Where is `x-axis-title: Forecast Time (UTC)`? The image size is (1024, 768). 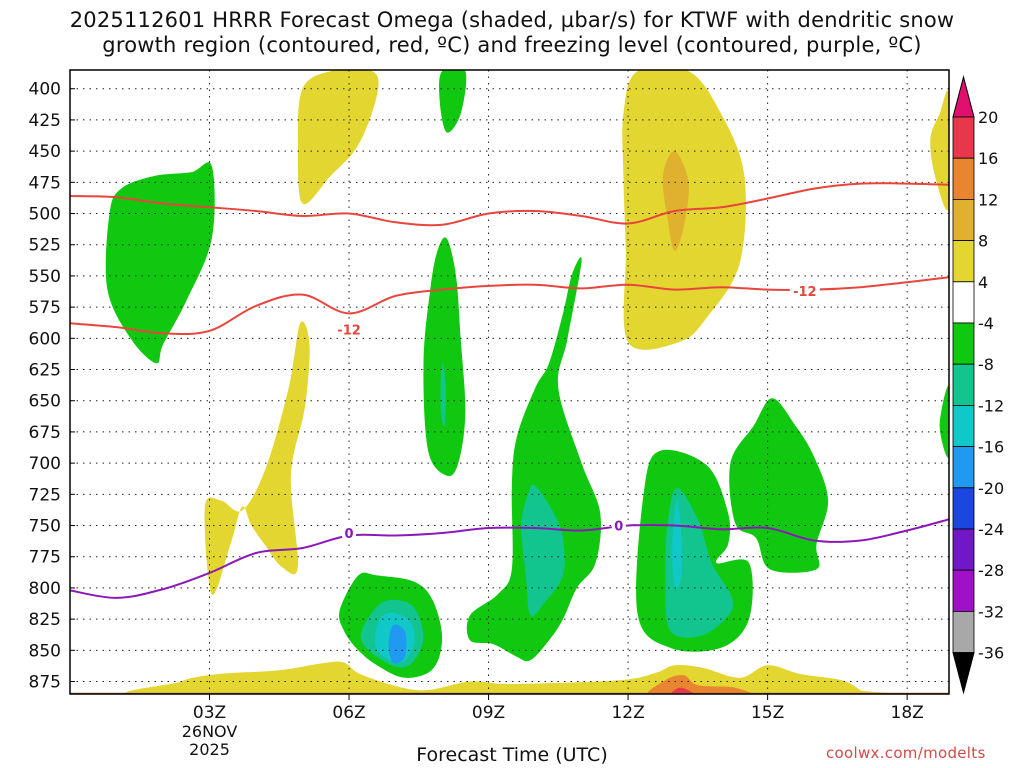
x-axis-title: Forecast Time (UTC) is located at coordinates (512, 755).